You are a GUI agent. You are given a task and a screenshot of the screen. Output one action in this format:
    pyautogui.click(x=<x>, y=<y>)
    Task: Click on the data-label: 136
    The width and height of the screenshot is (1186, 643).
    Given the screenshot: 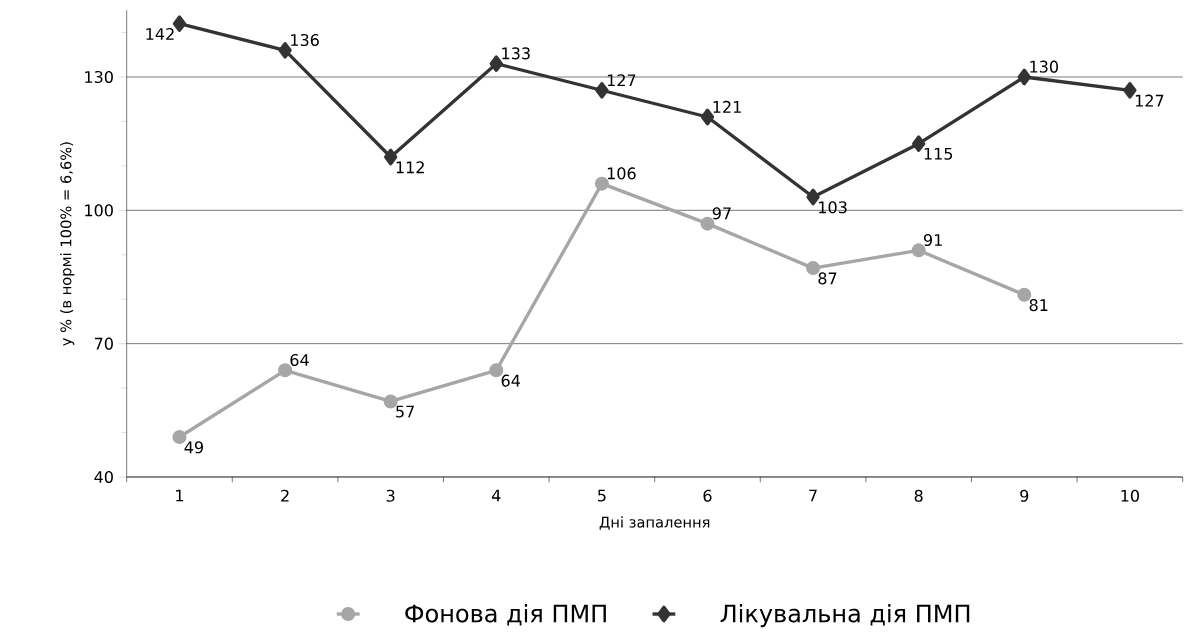 What is the action you would take?
    pyautogui.click(x=305, y=40)
    